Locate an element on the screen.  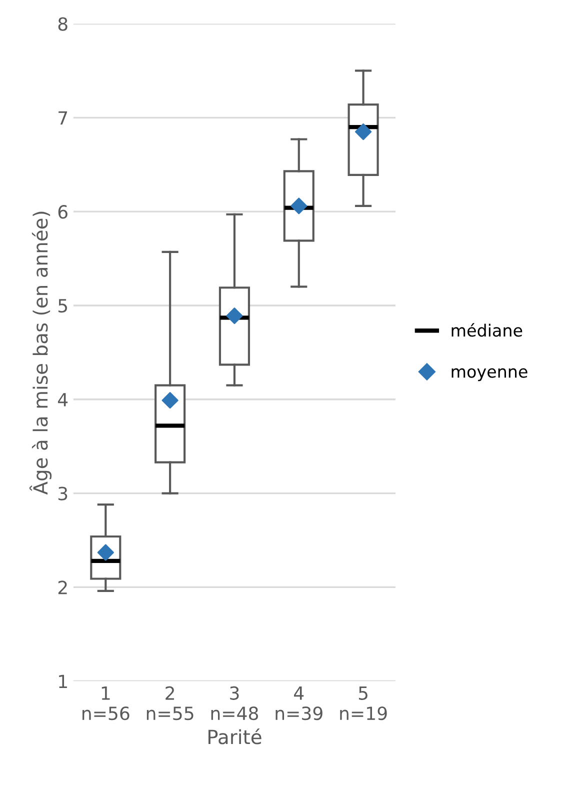
x-tick-label: 2 n=55 is located at coordinates (170, 703).